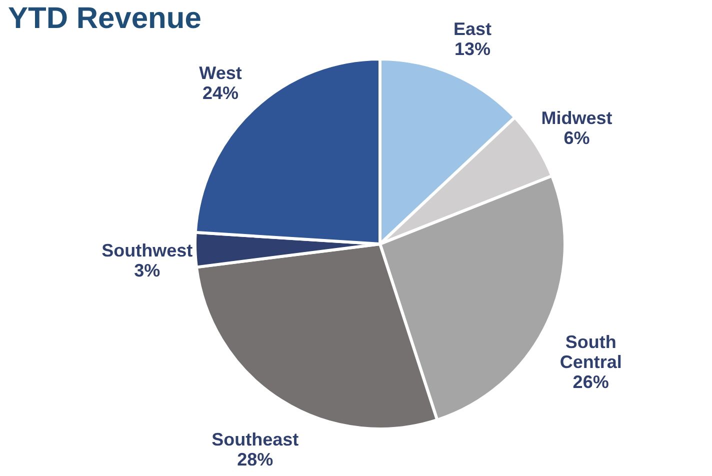 This screenshot has height=476, width=712. I want to click on data-label: 3%, so click(147, 270).